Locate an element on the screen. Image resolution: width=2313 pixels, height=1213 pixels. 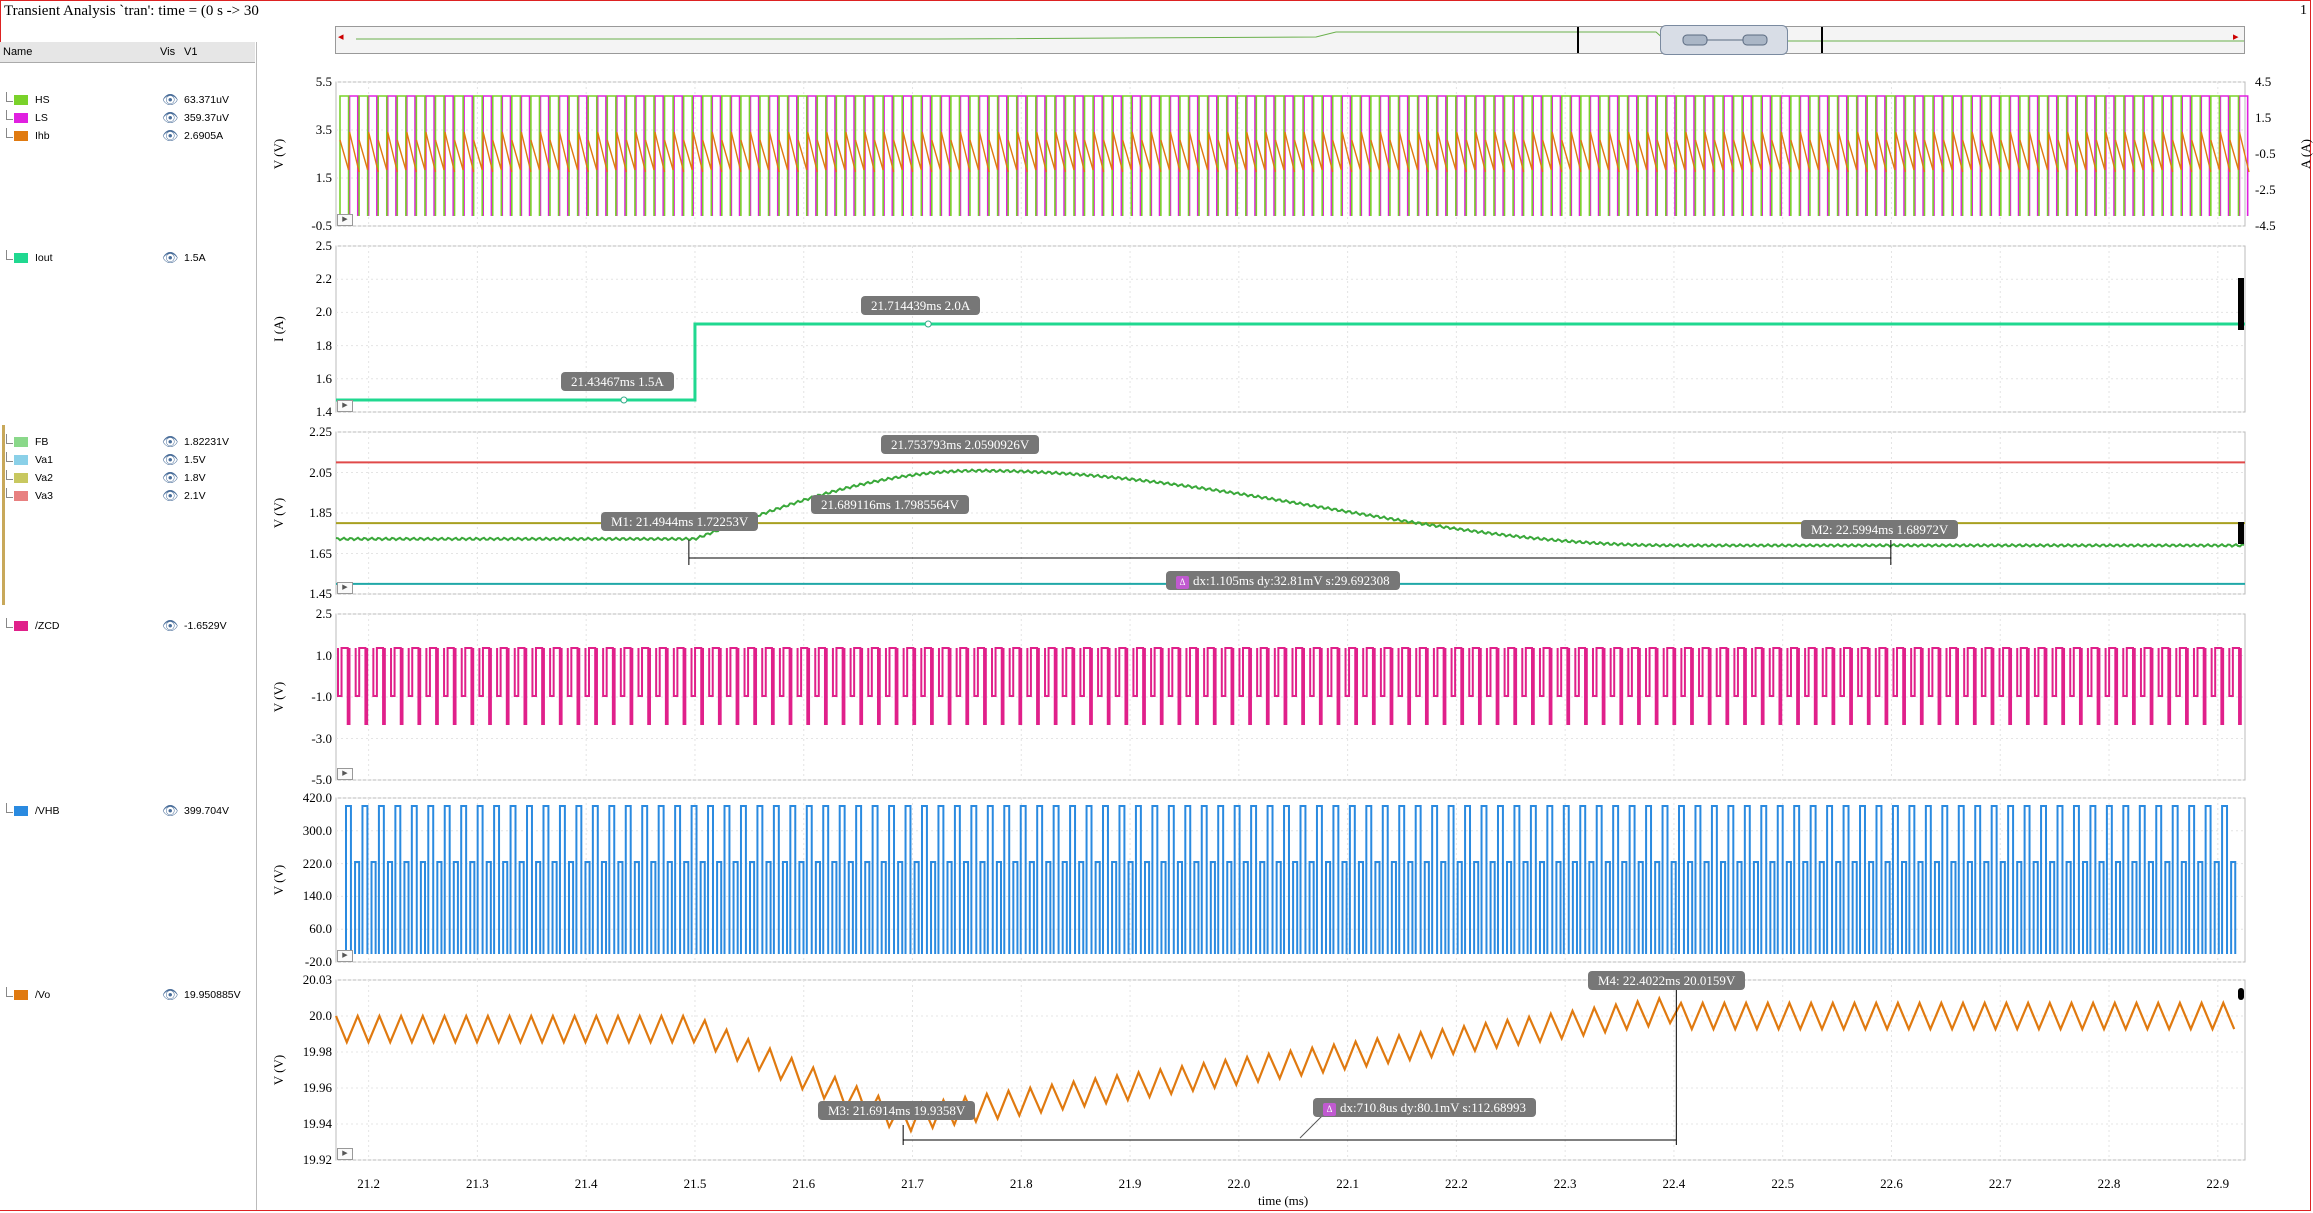
legend-row: /Vo 👁 19.950885V is located at coordinates (125, 995).